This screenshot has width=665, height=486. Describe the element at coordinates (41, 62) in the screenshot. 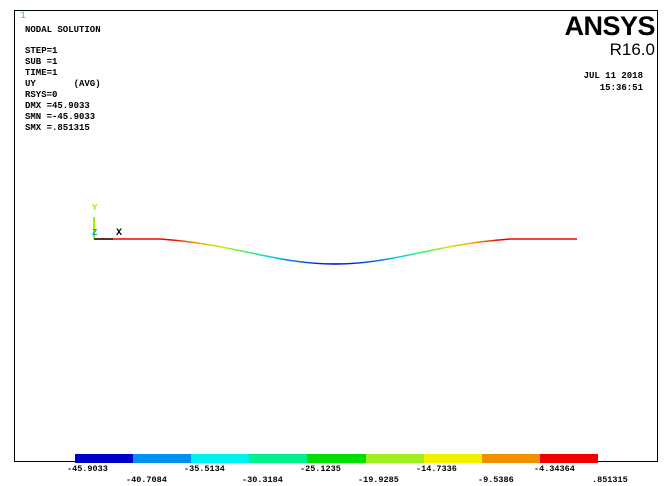

I see `info-sub: SUB =1` at that location.